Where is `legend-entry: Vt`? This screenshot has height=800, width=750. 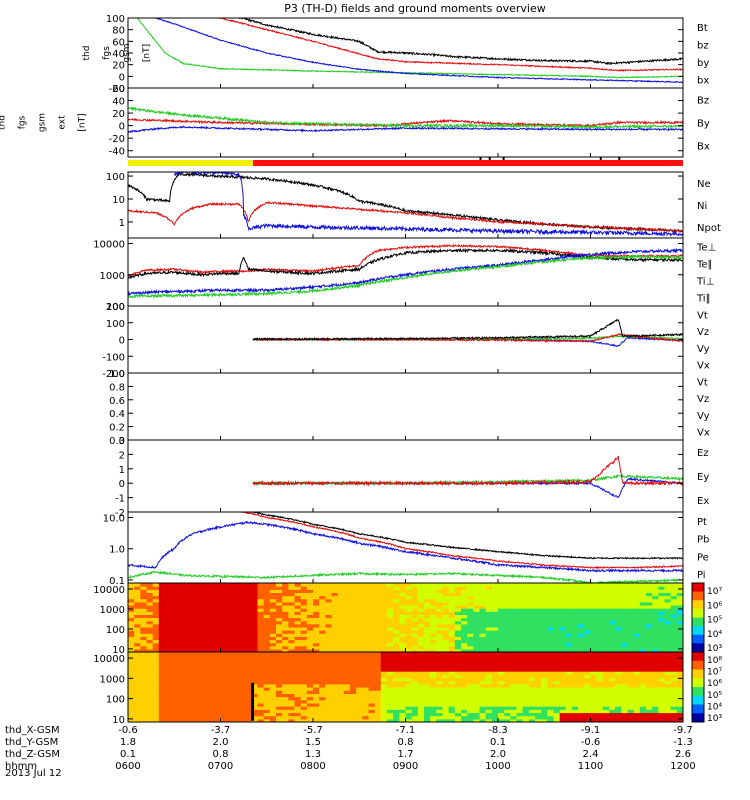 legend-entry: Vt is located at coordinates (702, 315).